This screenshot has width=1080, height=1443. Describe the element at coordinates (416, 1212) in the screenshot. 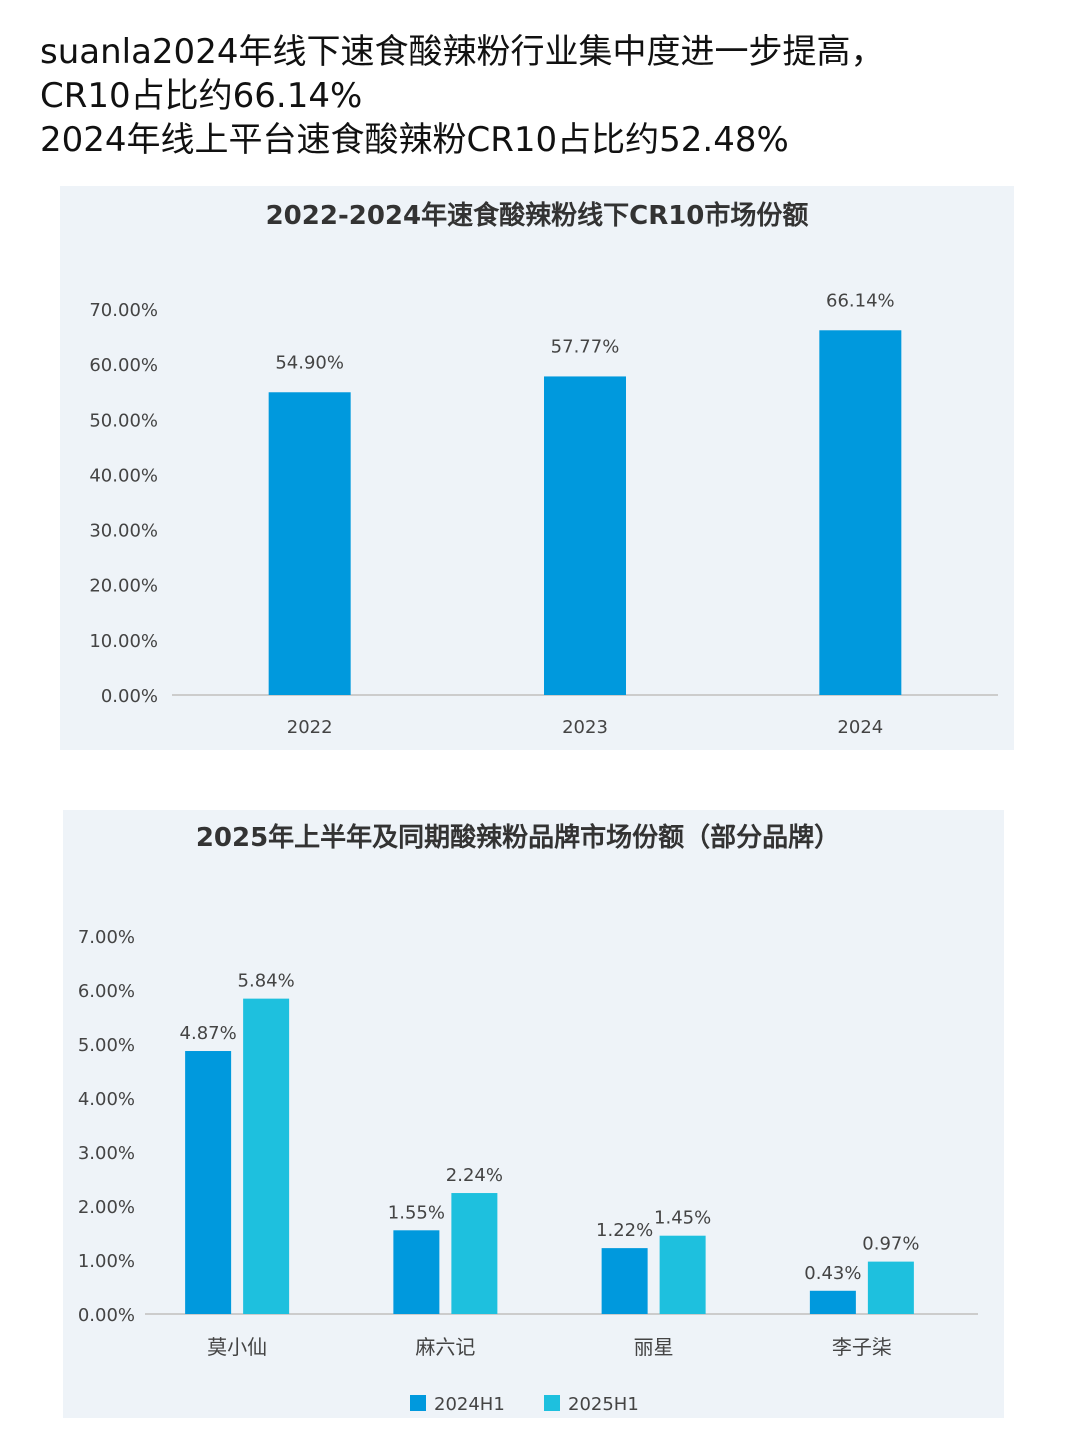

I see `data-label: 1.55%` at that location.